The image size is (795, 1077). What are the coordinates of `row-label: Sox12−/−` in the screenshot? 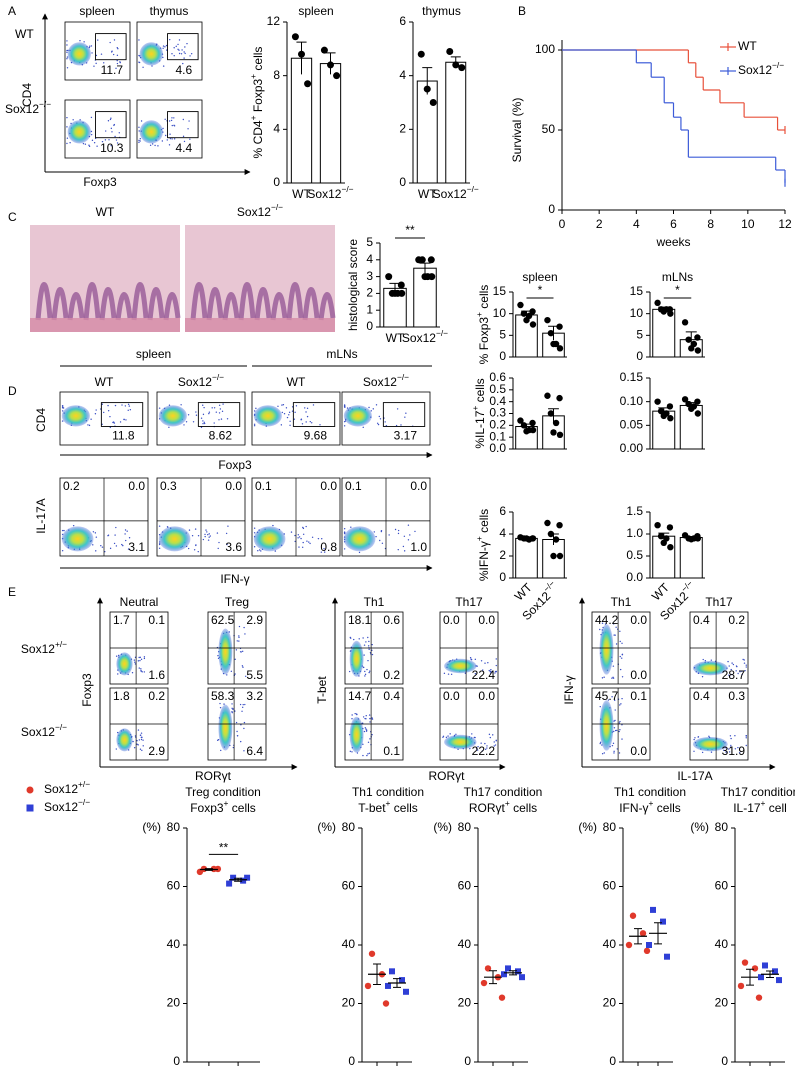 It's located at (44, 730).